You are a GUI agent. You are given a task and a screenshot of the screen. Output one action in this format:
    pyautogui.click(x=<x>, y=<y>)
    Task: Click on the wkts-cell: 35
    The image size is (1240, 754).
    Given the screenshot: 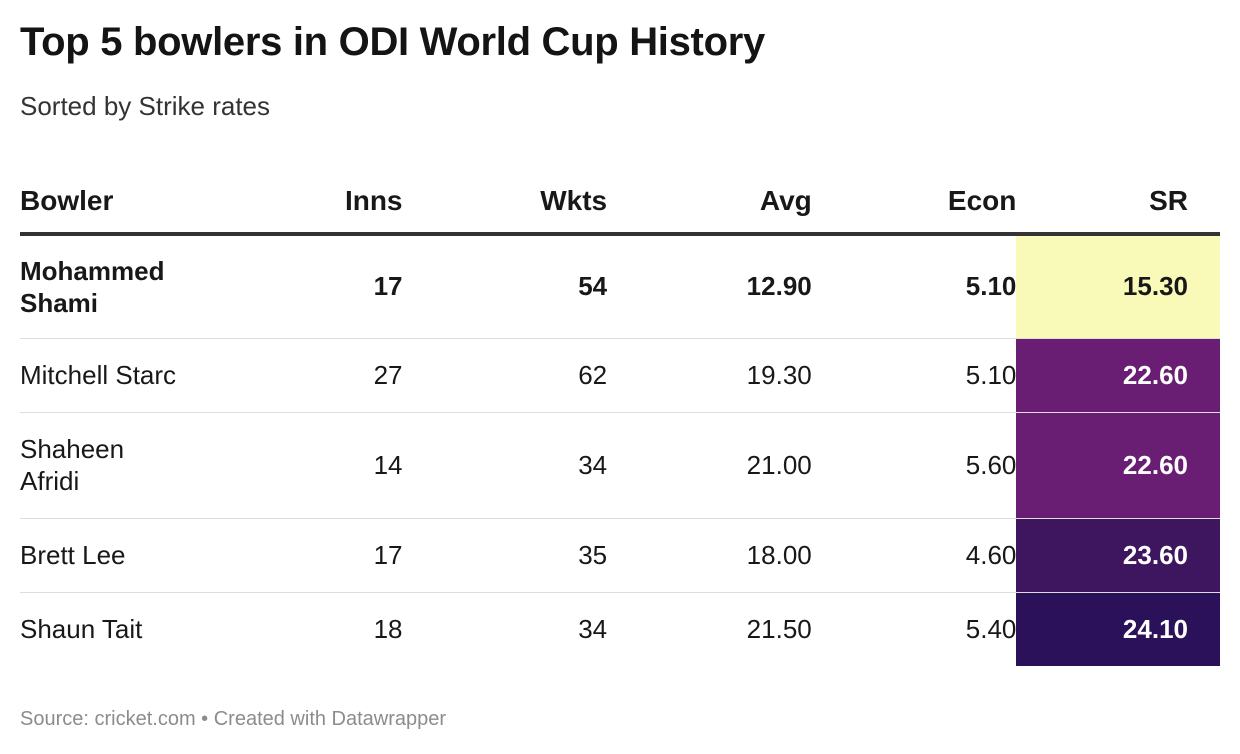 What is the action you would take?
    pyautogui.click(x=505, y=555)
    